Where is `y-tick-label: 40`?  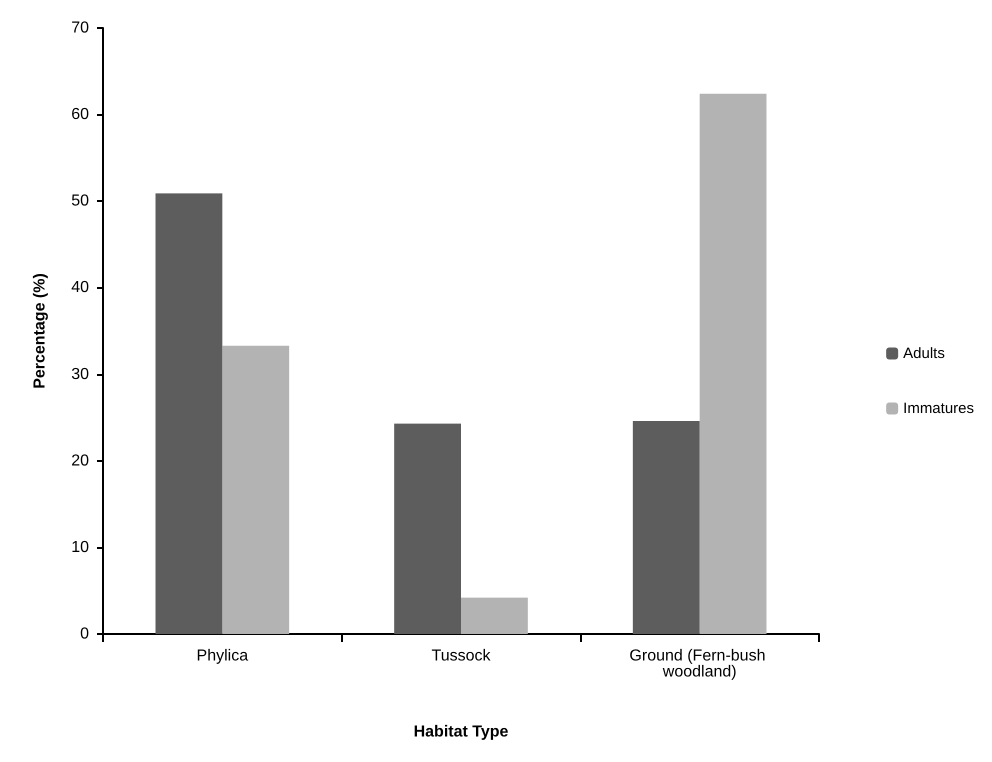 y-tick-label: 40 is located at coordinates (80, 287).